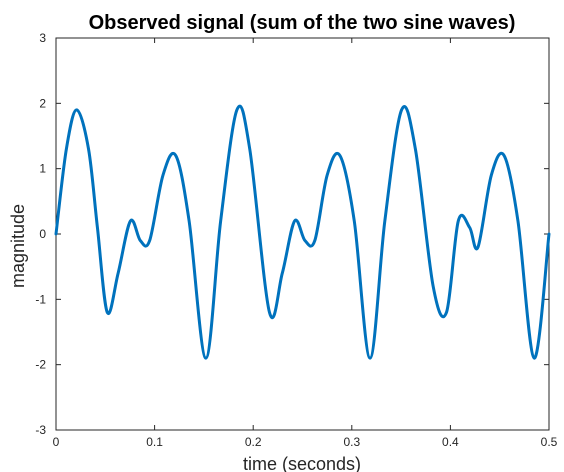 The width and height of the screenshot is (564, 472). I want to click on y-tick-label: 2, so click(42, 103).